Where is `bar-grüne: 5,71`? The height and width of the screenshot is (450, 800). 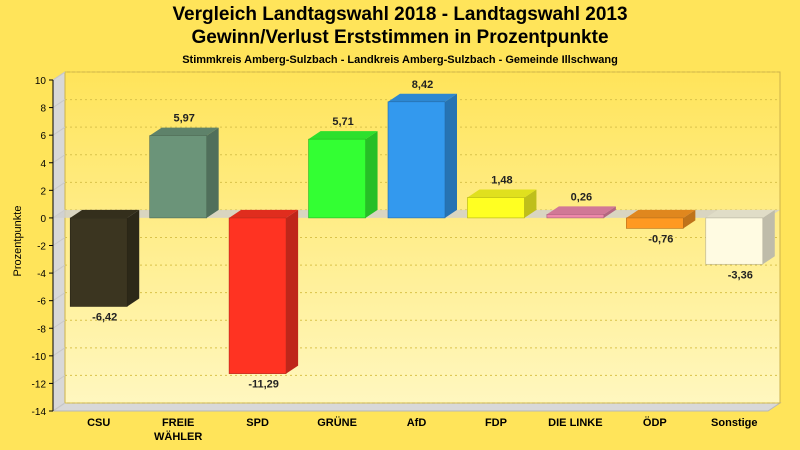
bar-grüne: 5,71 is located at coordinates (343, 167).